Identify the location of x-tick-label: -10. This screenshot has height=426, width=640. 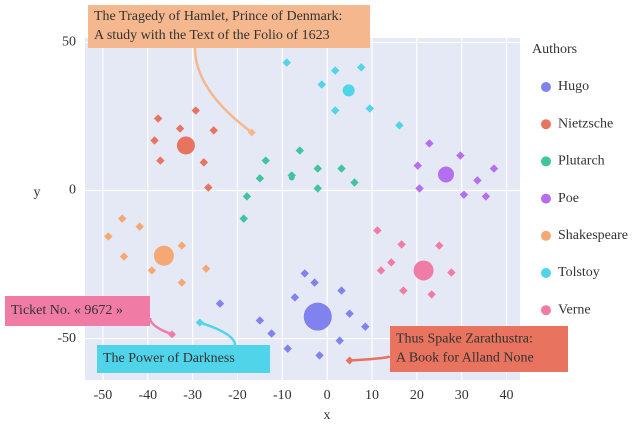
(282, 395).